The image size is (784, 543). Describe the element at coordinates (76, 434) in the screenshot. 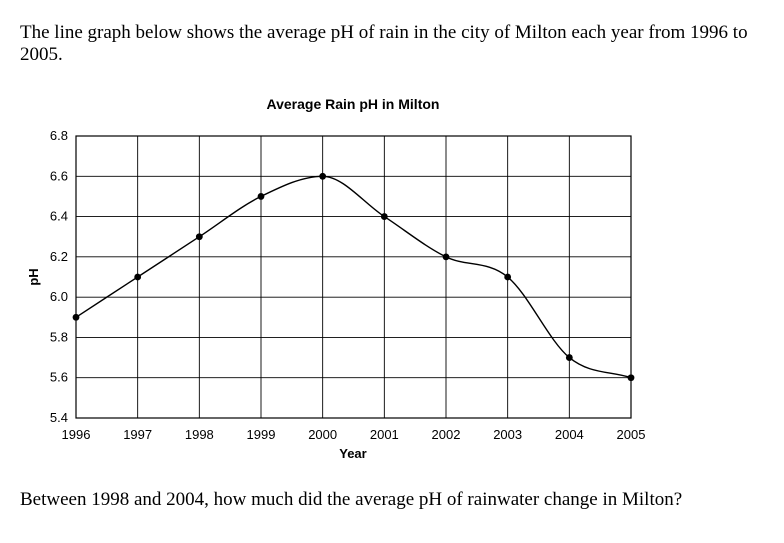

I see `x-tick-label: 1996` at that location.